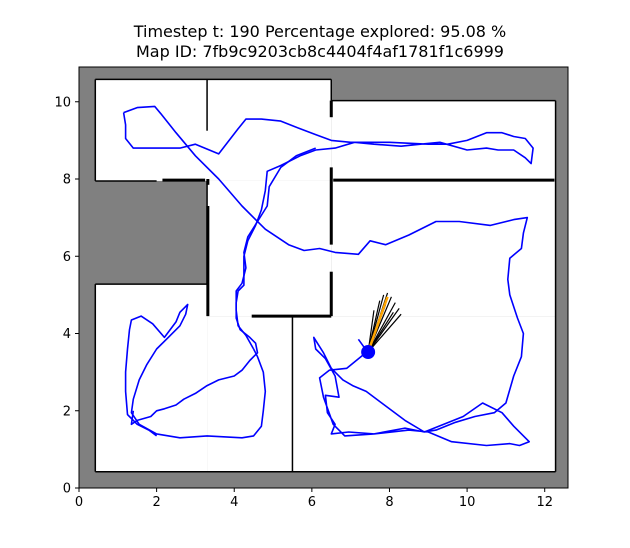 The image size is (630, 548). Describe the element at coordinates (62, 102) in the screenshot. I see `y-tick-label-10: 10` at that location.